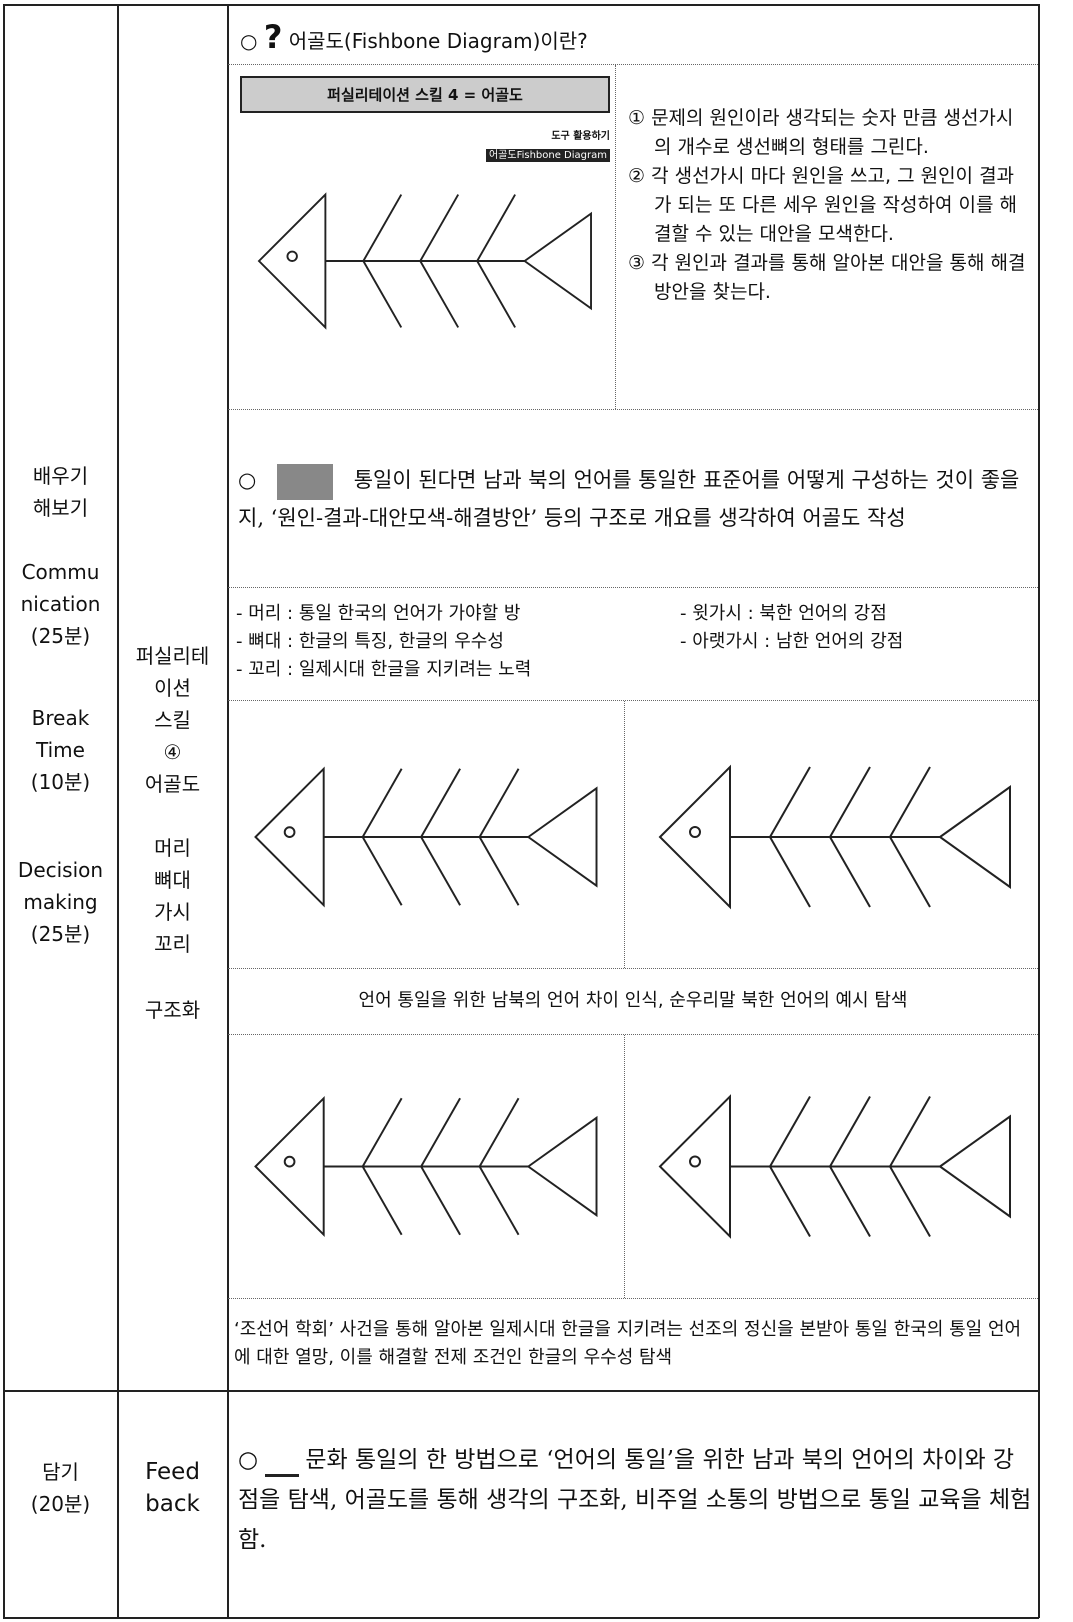 The height and width of the screenshot is (1622, 1073). Describe the element at coordinates (172, 784) in the screenshot. I see `text: 어골도` at that location.